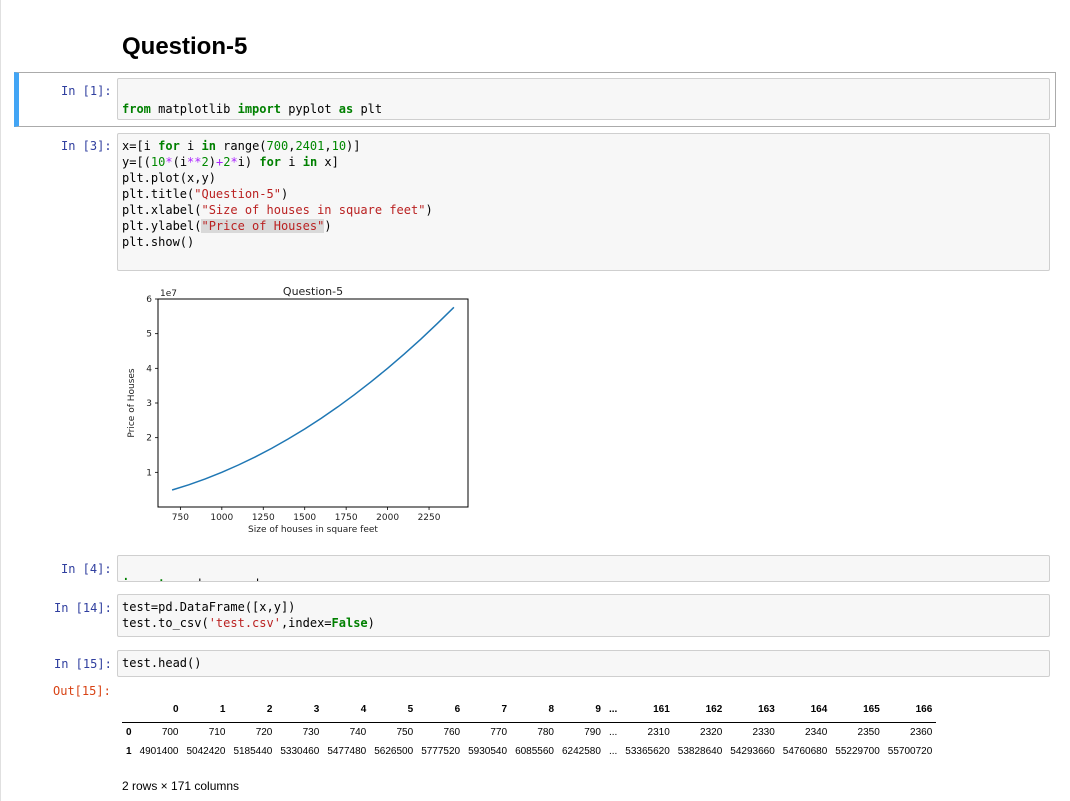 This screenshot has height=801, width=1070. What do you see at coordinates (405, 732) in the screenshot?
I see `table-cell: 750` at bounding box center [405, 732].